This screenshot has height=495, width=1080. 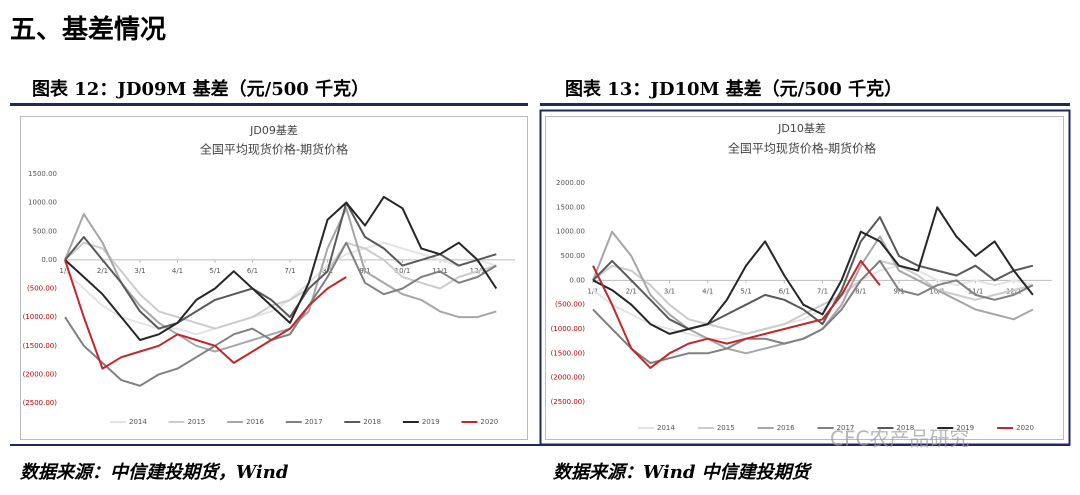 I want to click on x-tick-label: 1/1, so click(x=64, y=271).